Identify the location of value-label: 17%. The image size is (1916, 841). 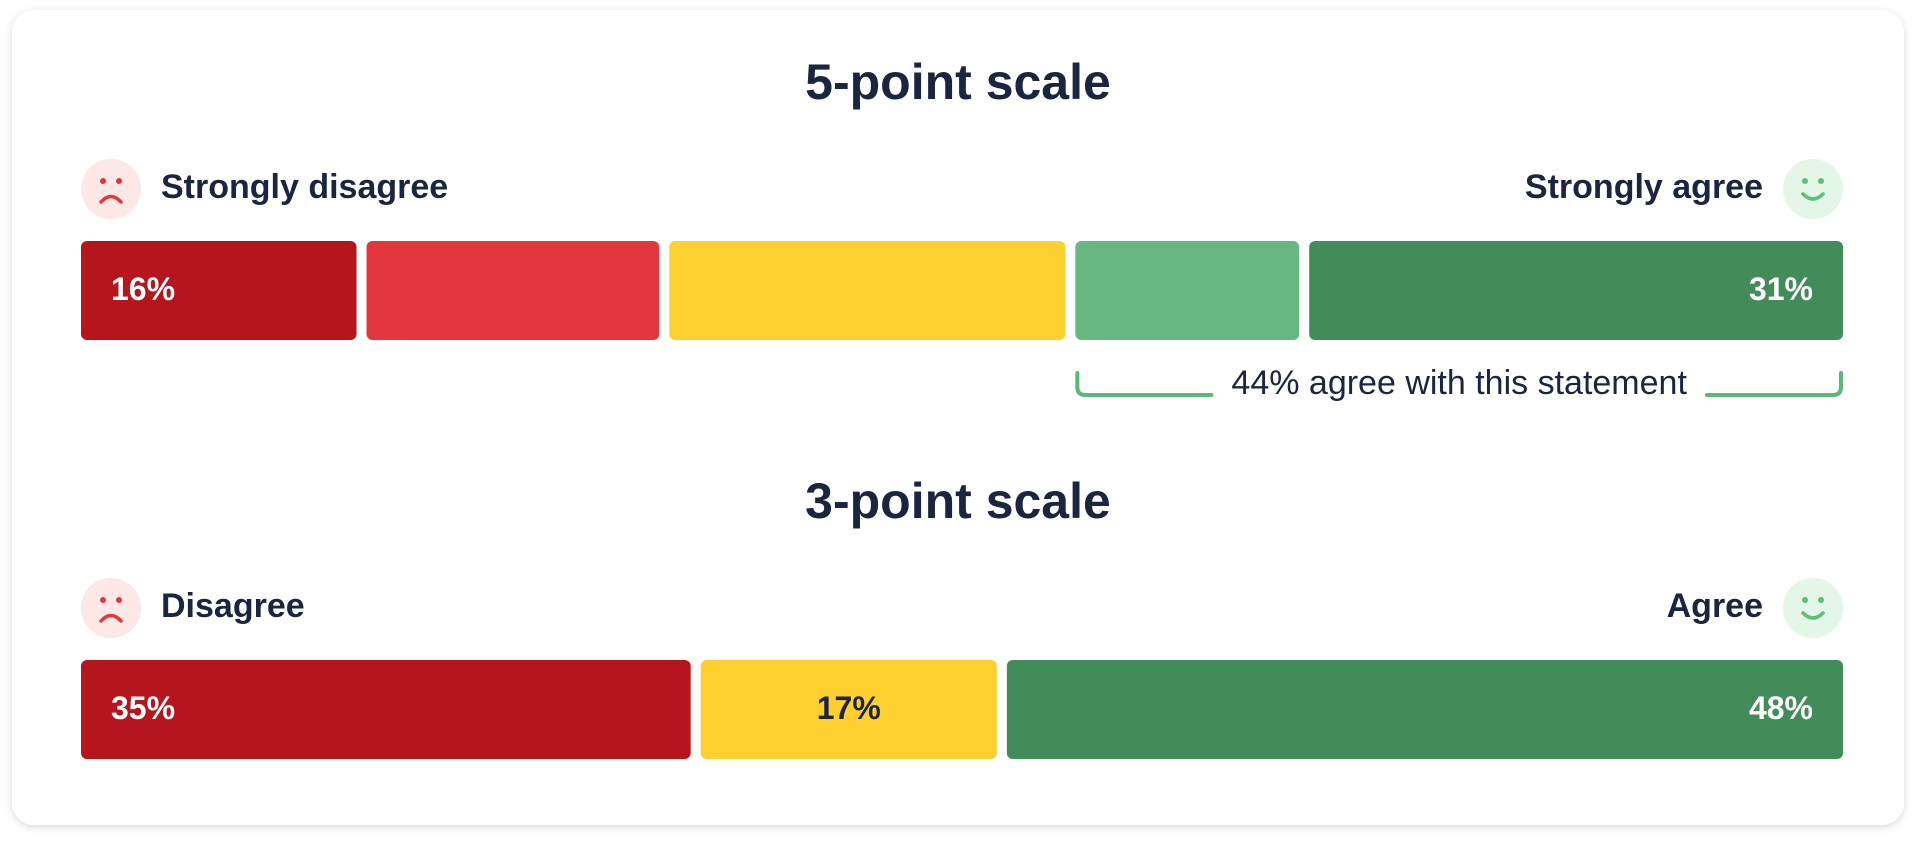
(849, 708).